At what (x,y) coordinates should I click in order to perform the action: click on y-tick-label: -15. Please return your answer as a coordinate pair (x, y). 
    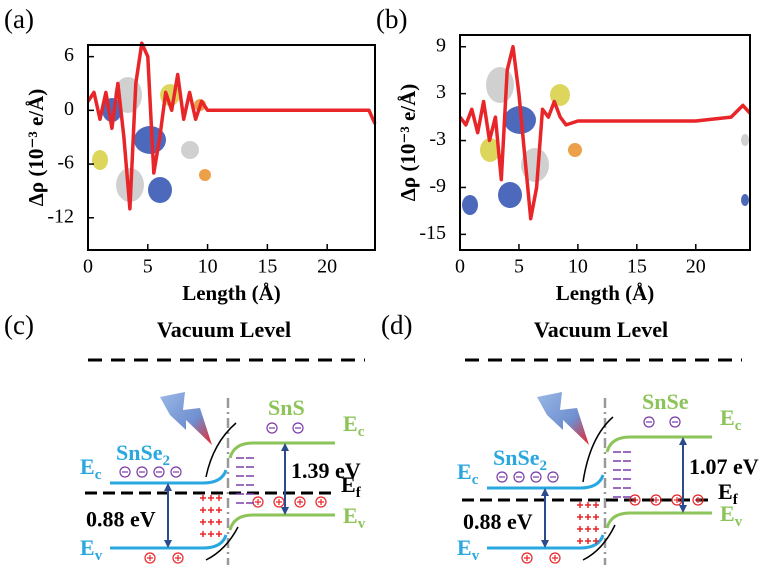
    Looking at the image, I should click on (432, 233).